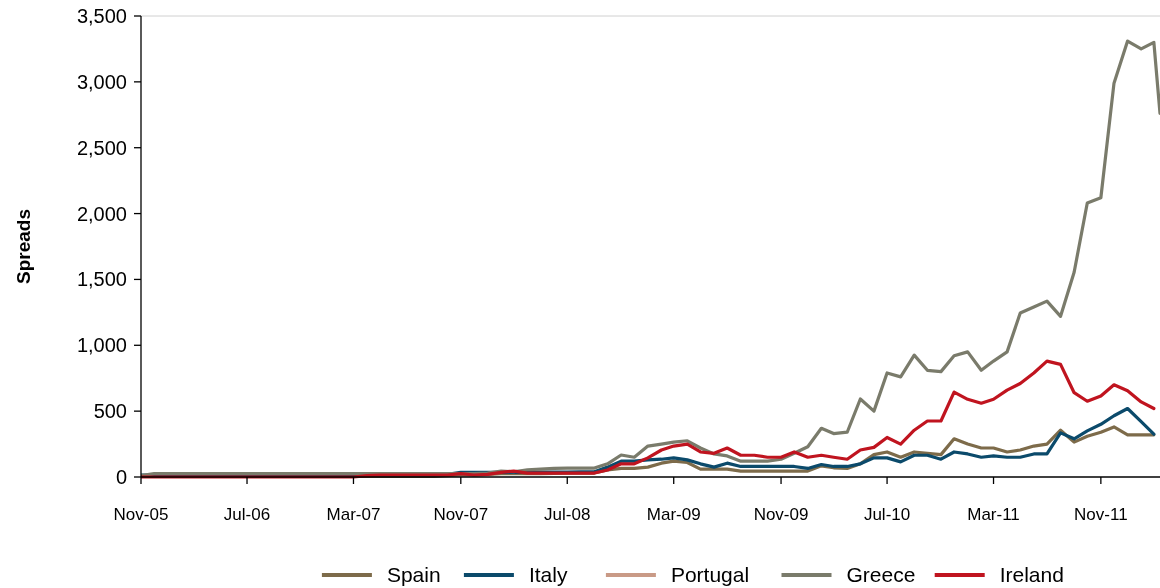 The width and height of the screenshot is (1160, 588). I want to click on legend-label: Ireland, so click(1031, 575).